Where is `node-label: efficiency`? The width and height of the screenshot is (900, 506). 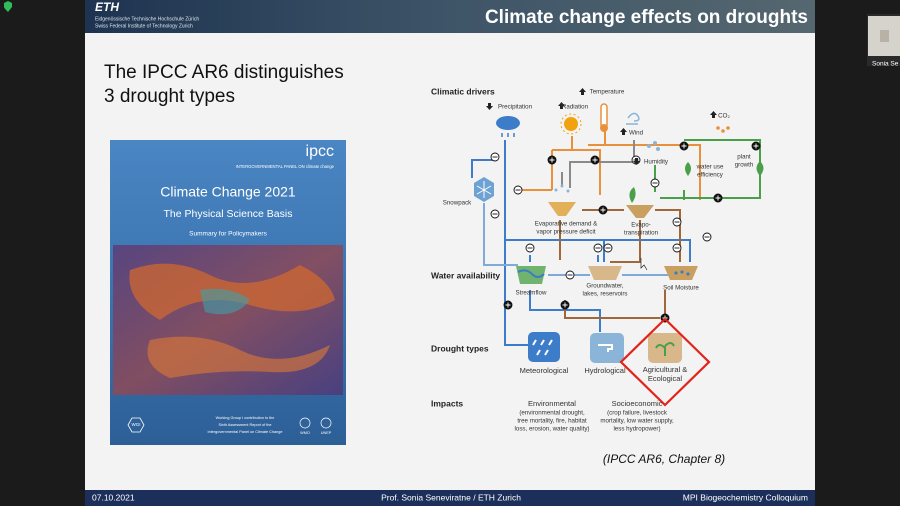 node-label: efficiency is located at coordinates (710, 175).